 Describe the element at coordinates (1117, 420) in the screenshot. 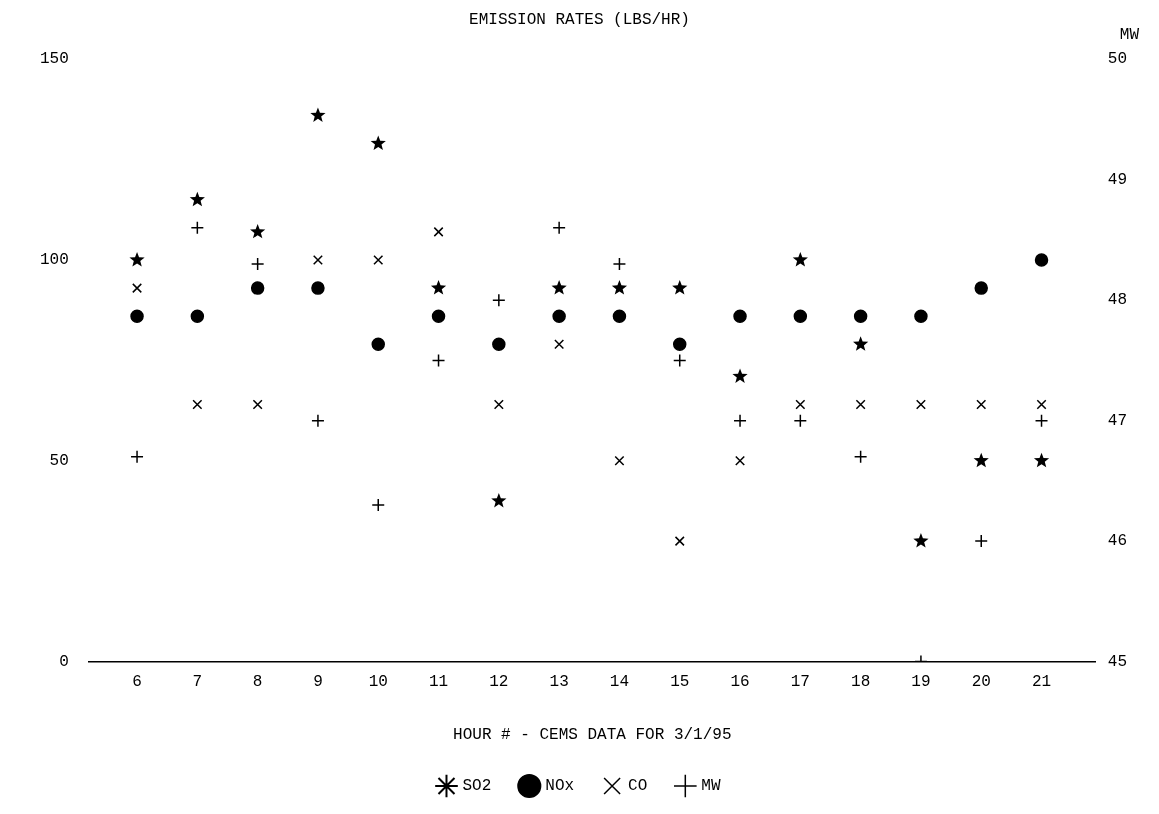

I see `y2-tick-label: 47` at that location.